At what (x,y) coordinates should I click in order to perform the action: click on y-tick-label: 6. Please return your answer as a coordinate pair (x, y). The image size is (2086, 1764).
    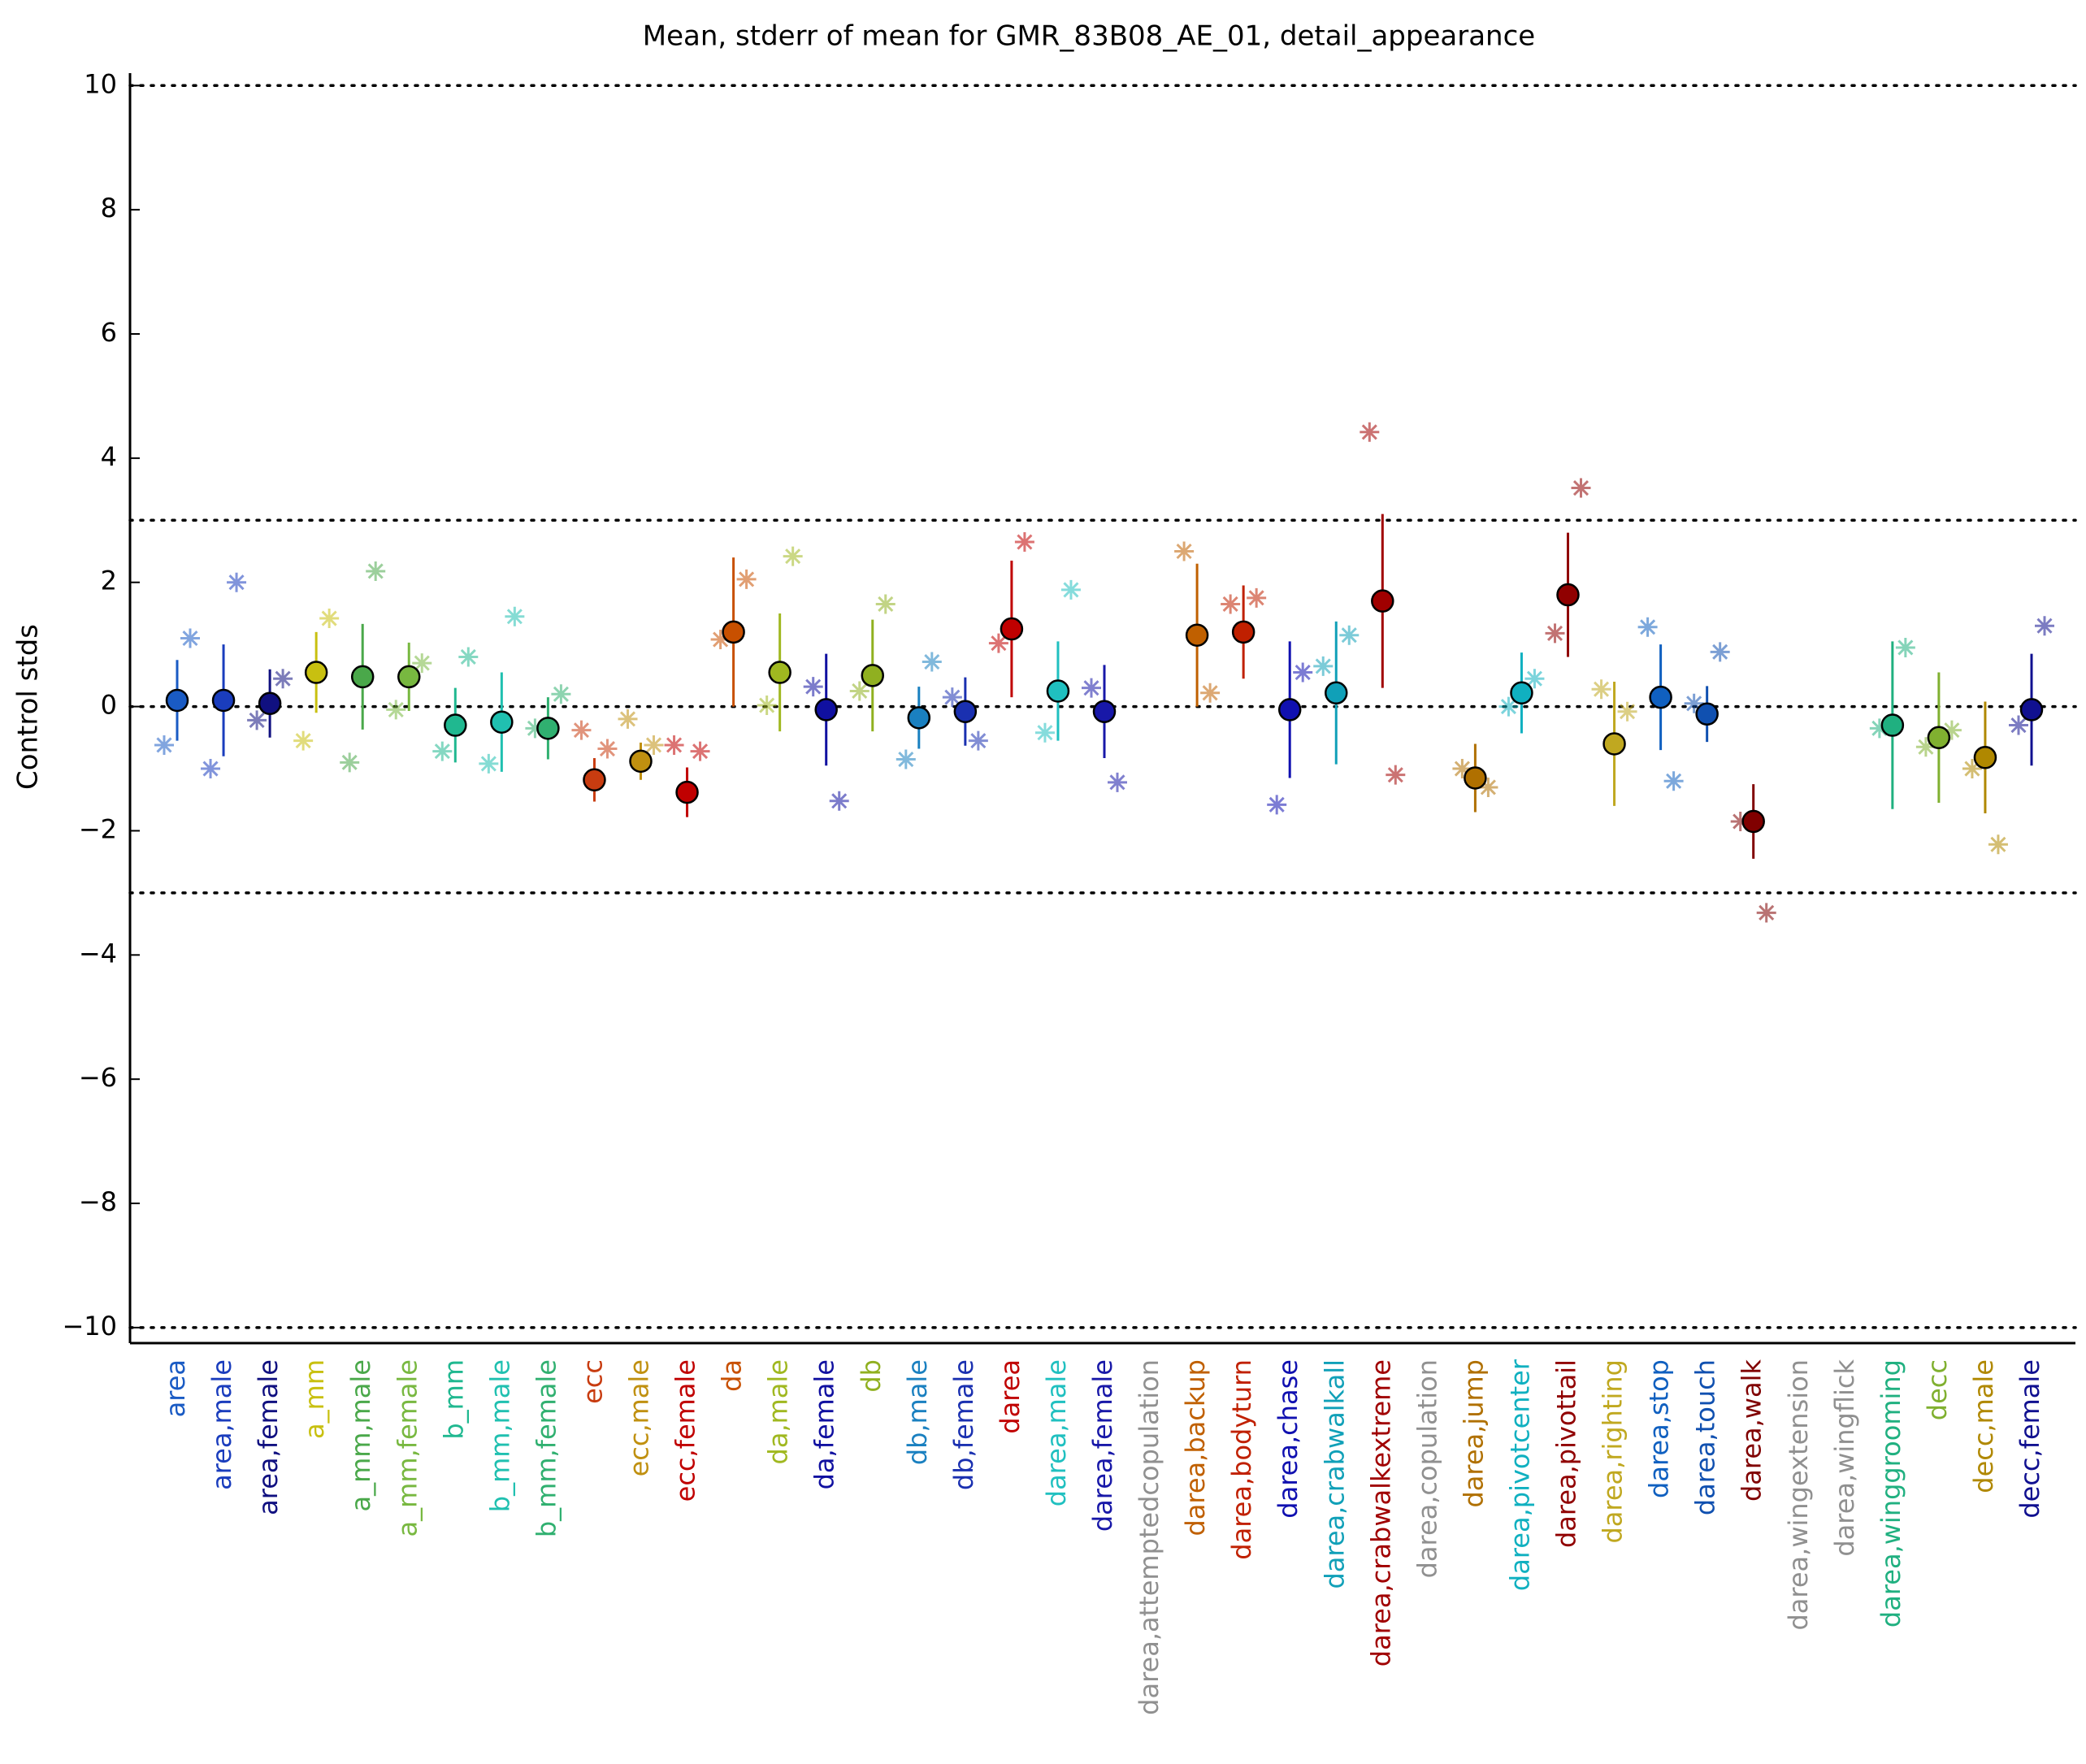
    Looking at the image, I should click on (109, 332).